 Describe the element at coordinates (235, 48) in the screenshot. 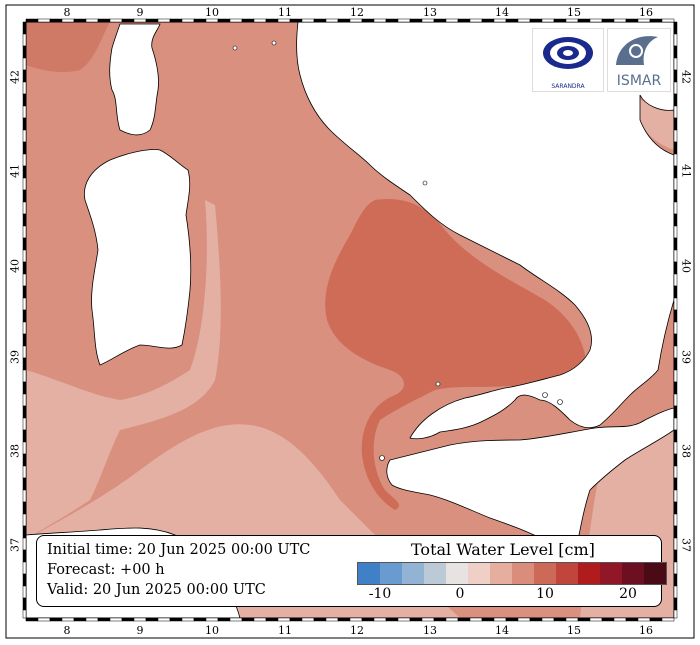

I see `island-capraia` at that location.